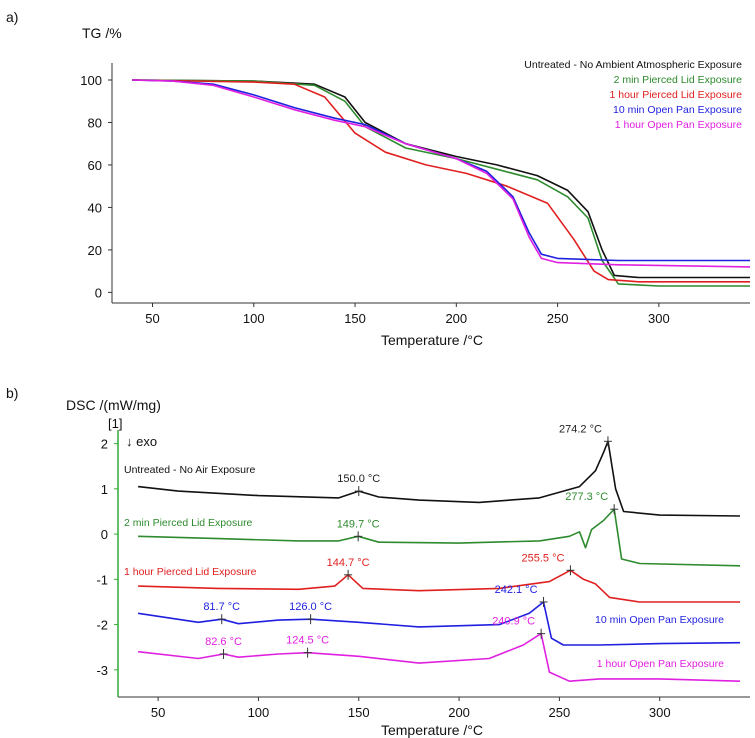 The image size is (755, 738). What do you see at coordinates (516, 590) in the screenshot?
I see `peak-label: 242.1 °C` at bounding box center [516, 590].